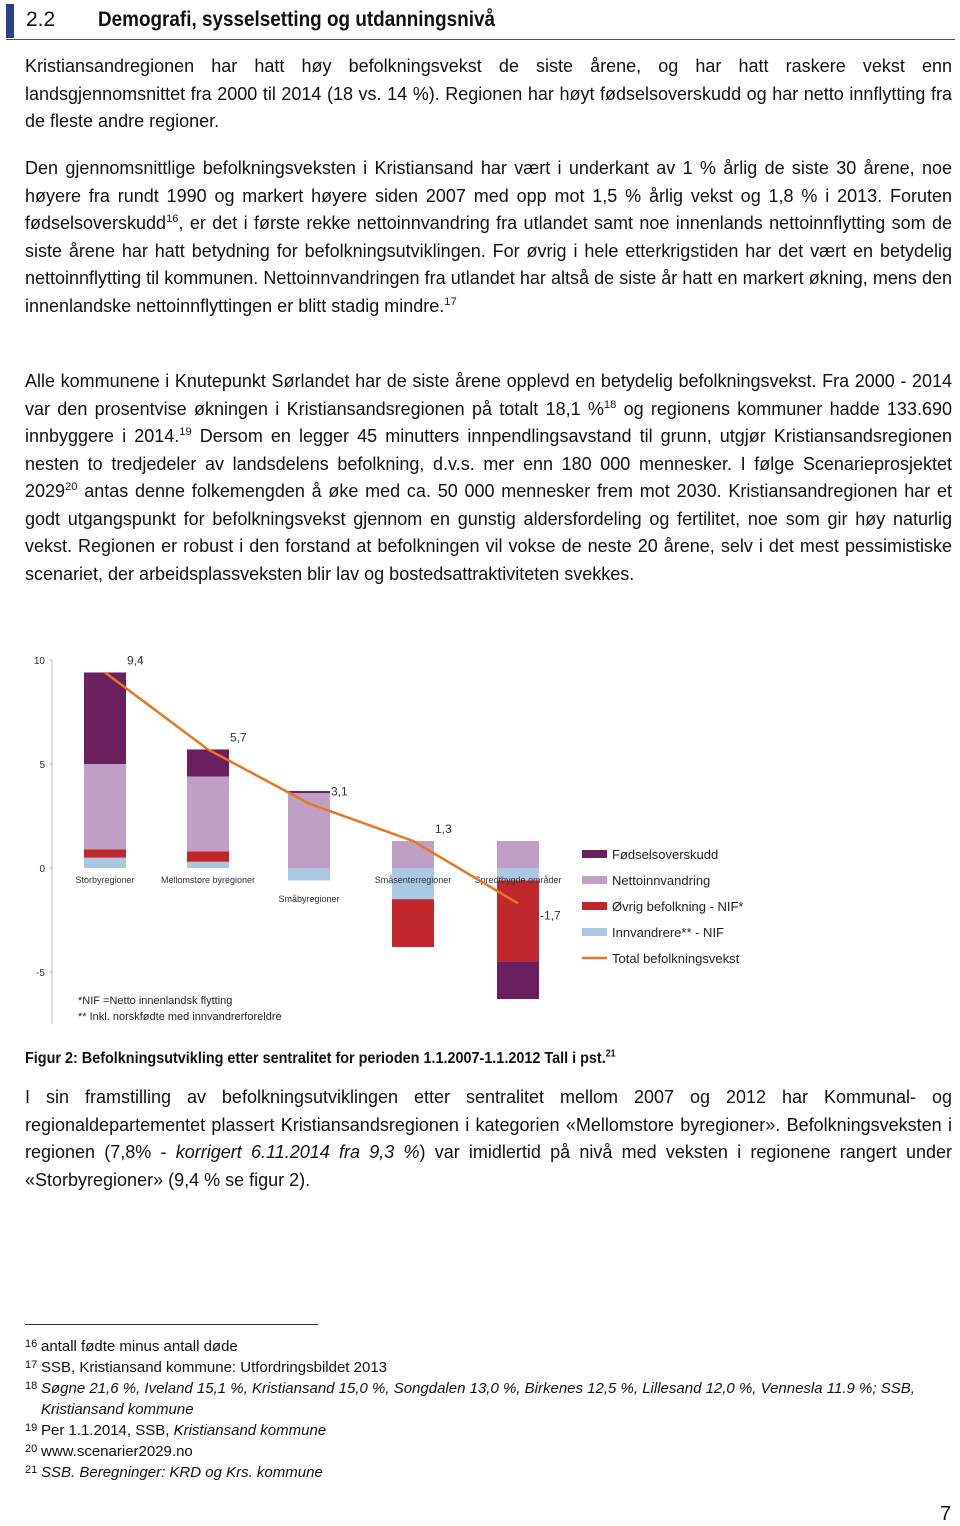 The height and width of the screenshot is (1526, 960). What do you see at coordinates (139, 1346) in the screenshot?
I see `text-run: antall fødte minus antall døde` at bounding box center [139, 1346].